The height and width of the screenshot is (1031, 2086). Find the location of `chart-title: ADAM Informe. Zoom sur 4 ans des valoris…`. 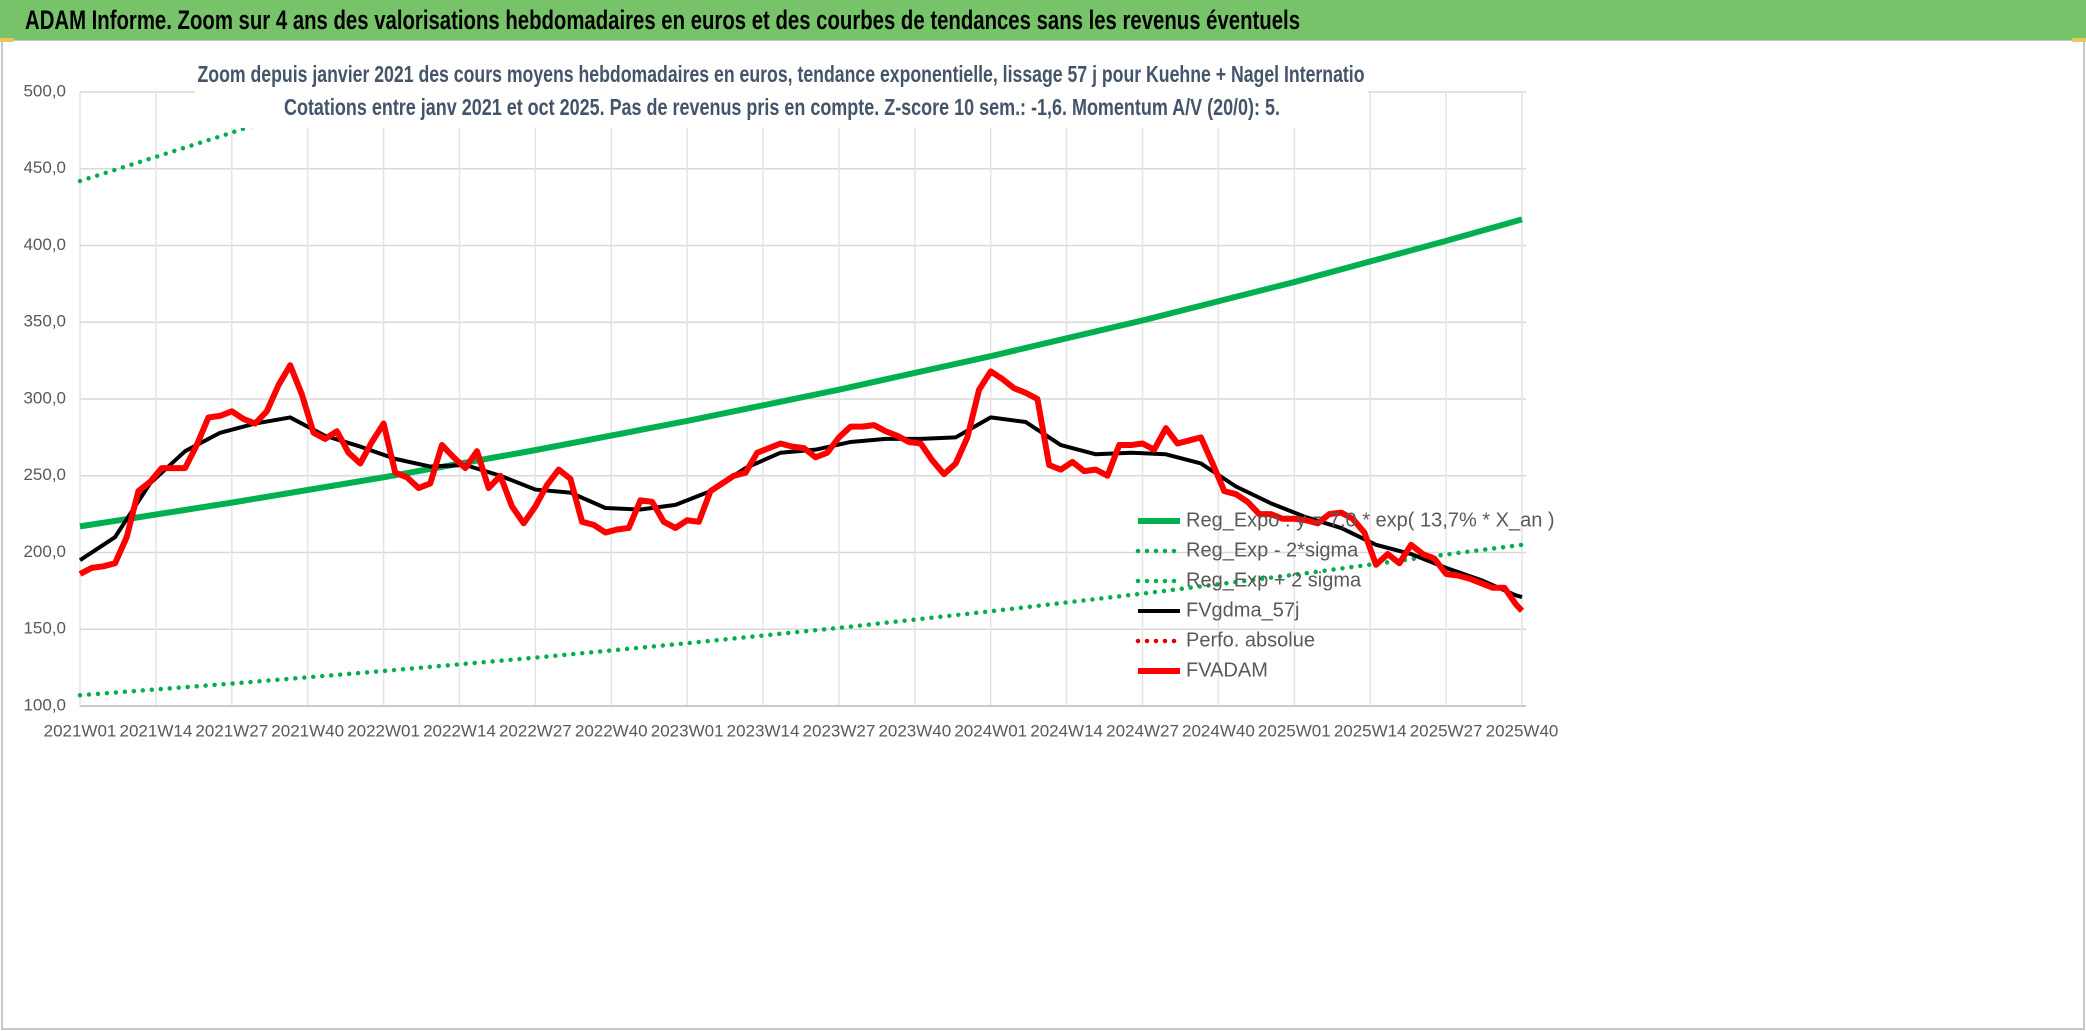

chart-title: ADAM Informe. Zoom sur 4 ans des valoris… is located at coordinates (662, 20).